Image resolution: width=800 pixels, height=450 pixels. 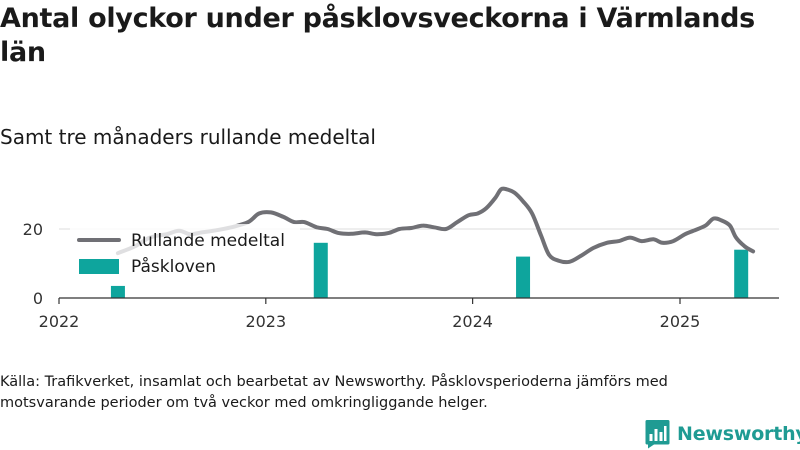 What do you see at coordinates (188, 137) in the screenshot?
I see `chart-subtitle: Samt tre månaders rullande medeltal` at bounding box center [188, 137].